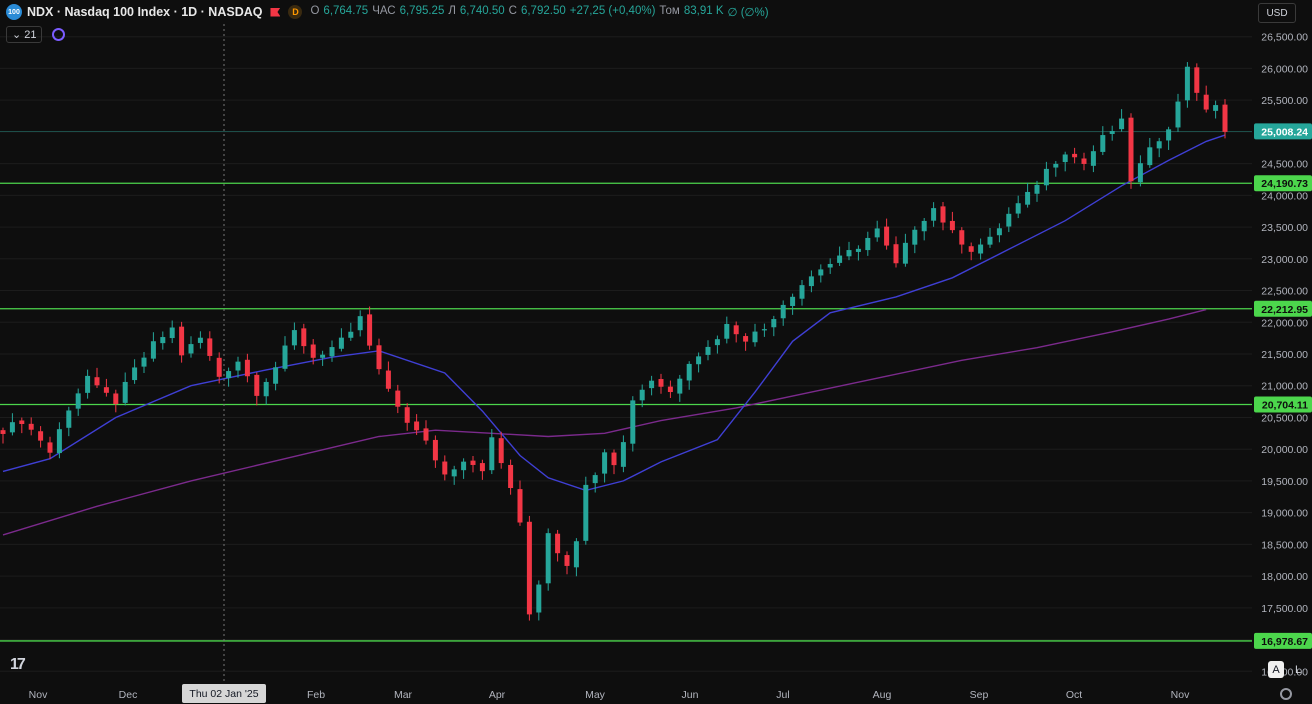 This screenshot has height=704, width=1312. I want to click on flag-icon, so click(275, 12).